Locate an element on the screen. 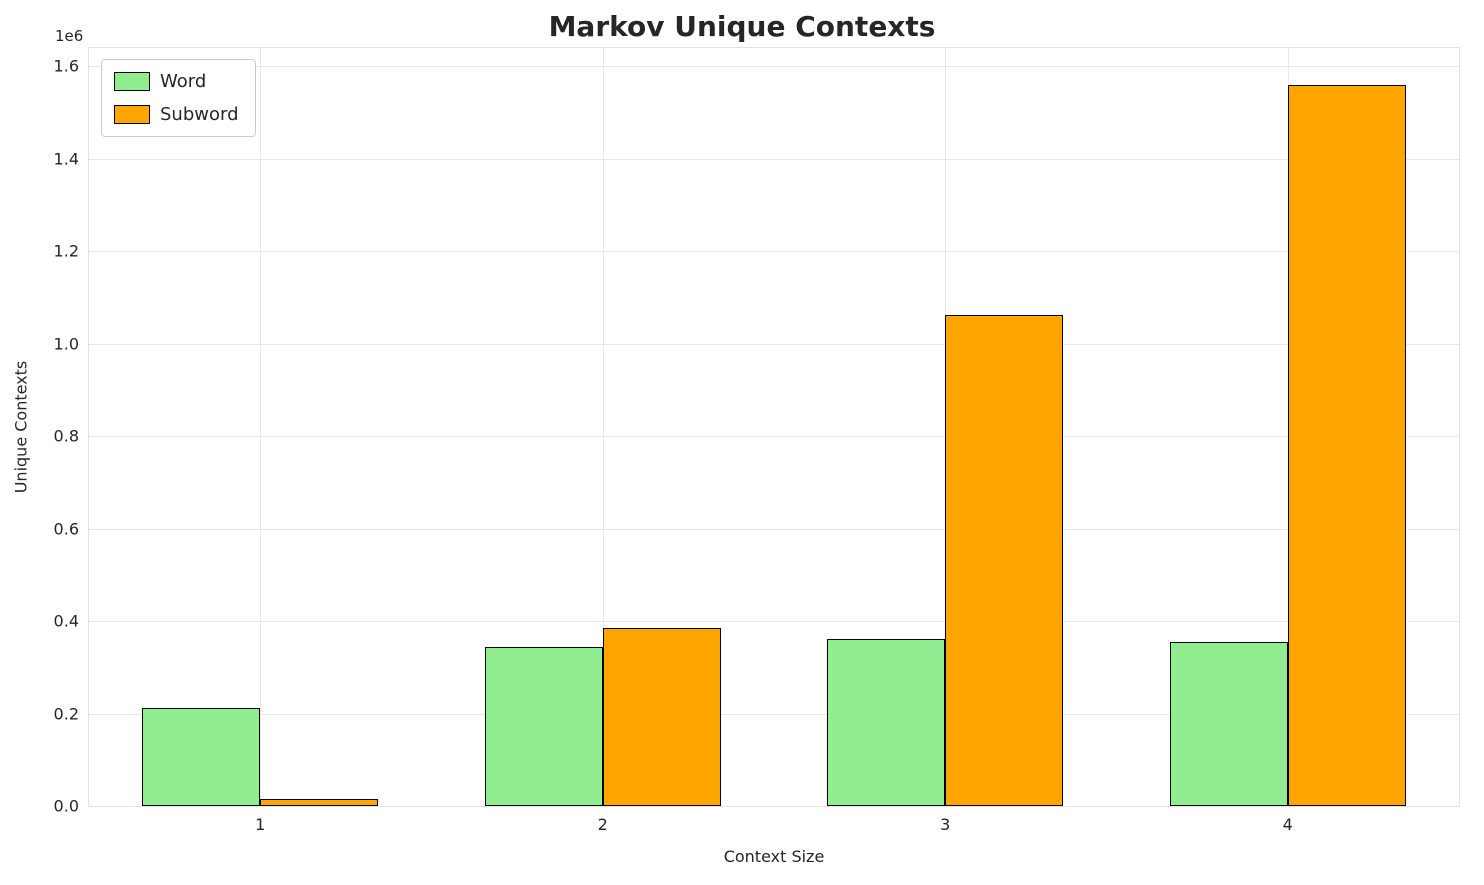 Image resolution: width=1484 pixels, height=885 pixels. chart-title: Markov Unique Contexts is located at coordinates (742, 26).